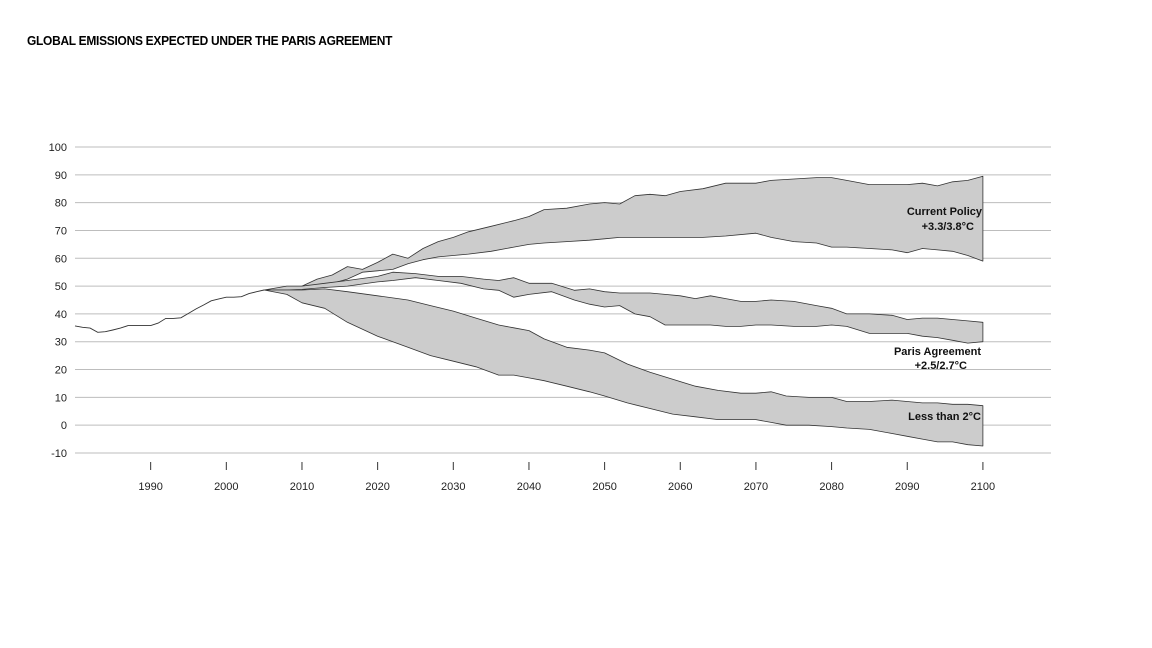  I want to click on x-tick-label: 2060, so click(680, 487).